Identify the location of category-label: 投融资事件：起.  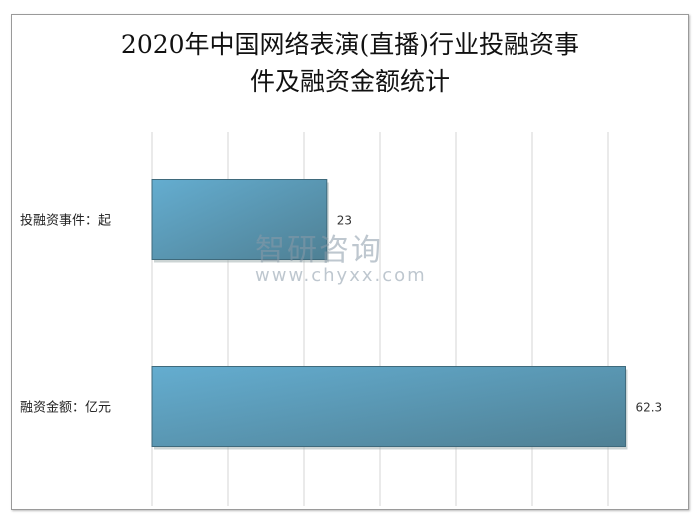
(65, 221).